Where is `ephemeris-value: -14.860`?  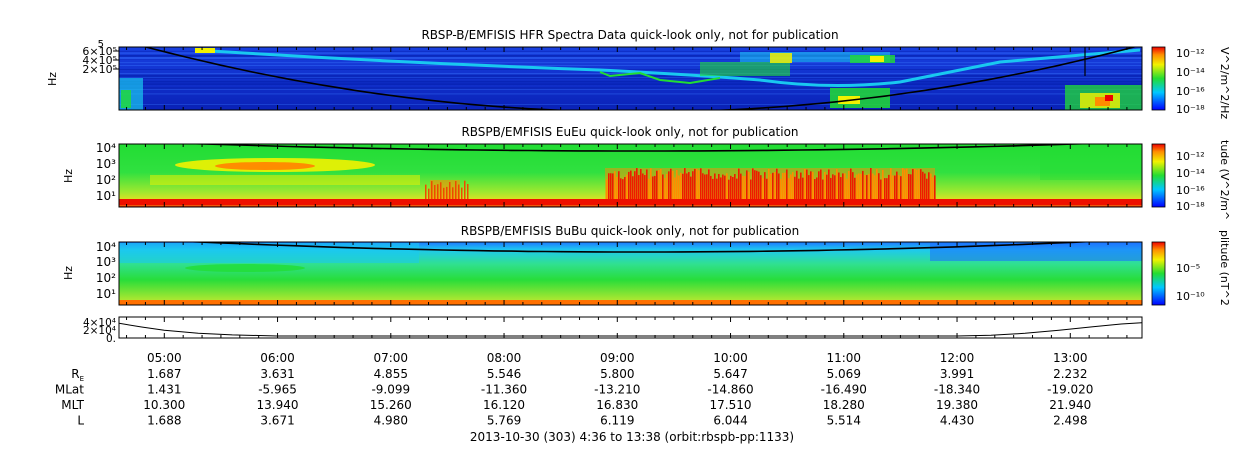
ephemeris-value: -14.860 is located at coordinates (730, 390).